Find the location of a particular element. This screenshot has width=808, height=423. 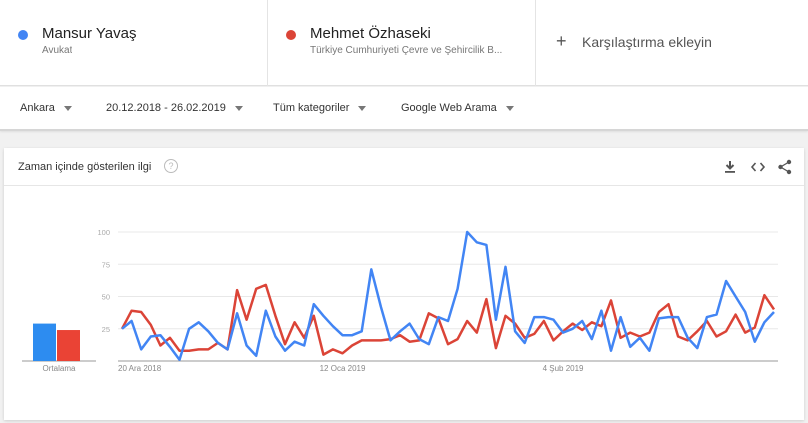

svg-text: 75 is located at coordinates (106, 264).